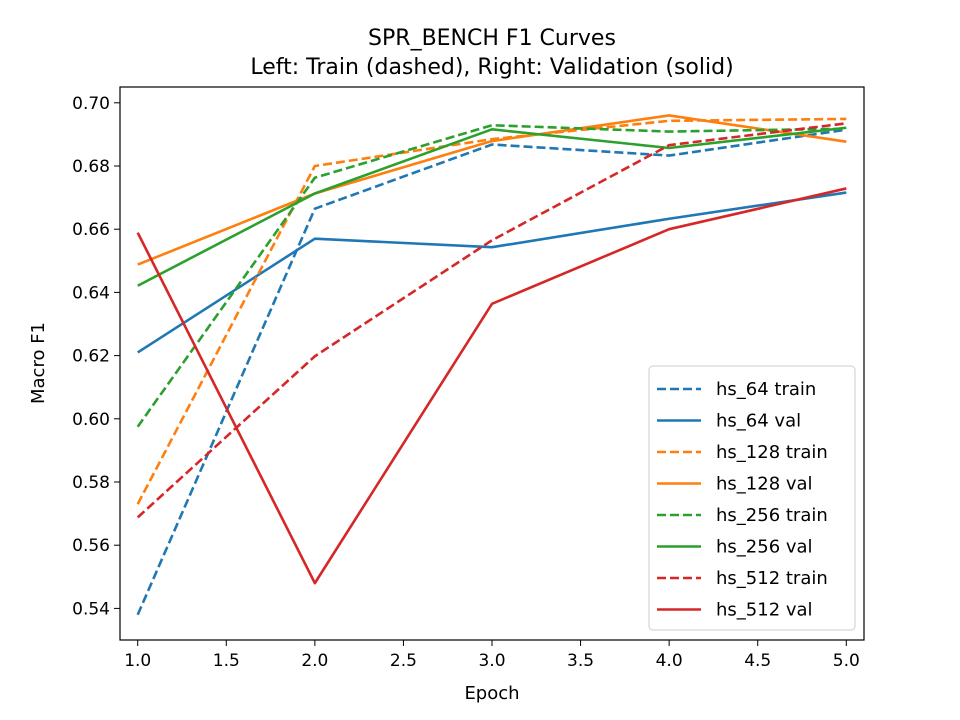 This screenshot has height=720, width=960. What do you see at coordinates (91, 293) in the screenshot?
I see `y-tick-label: 0.64` at bounding box center [91, 293].